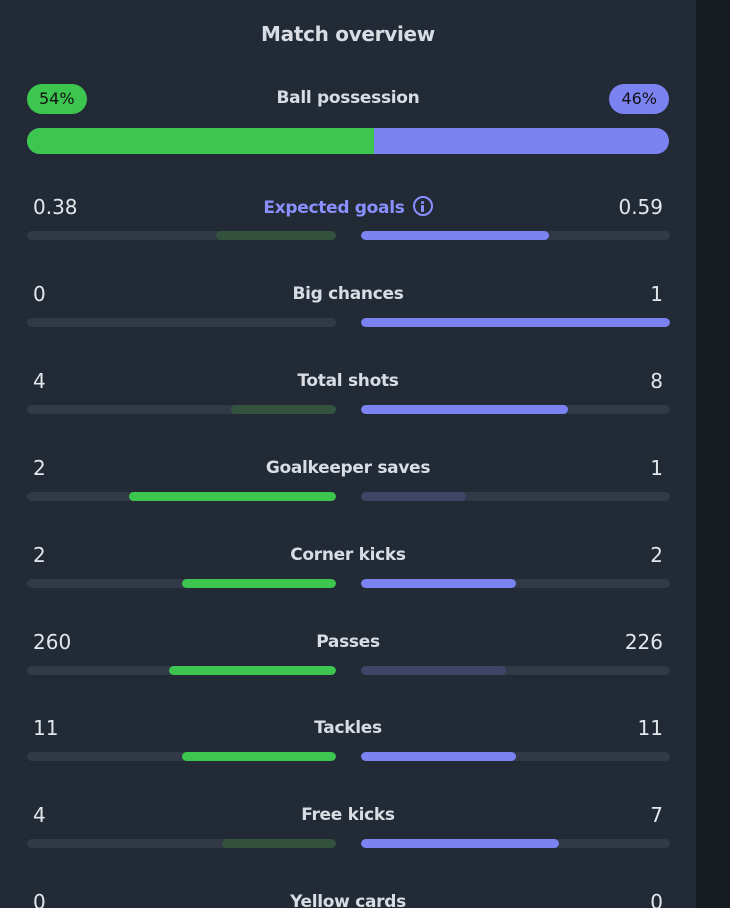 The height and width of the screenshot is (908, 730). Describe the element at coordinates (656, 381) in the screenshot. I see `away-value: 8` at that location.